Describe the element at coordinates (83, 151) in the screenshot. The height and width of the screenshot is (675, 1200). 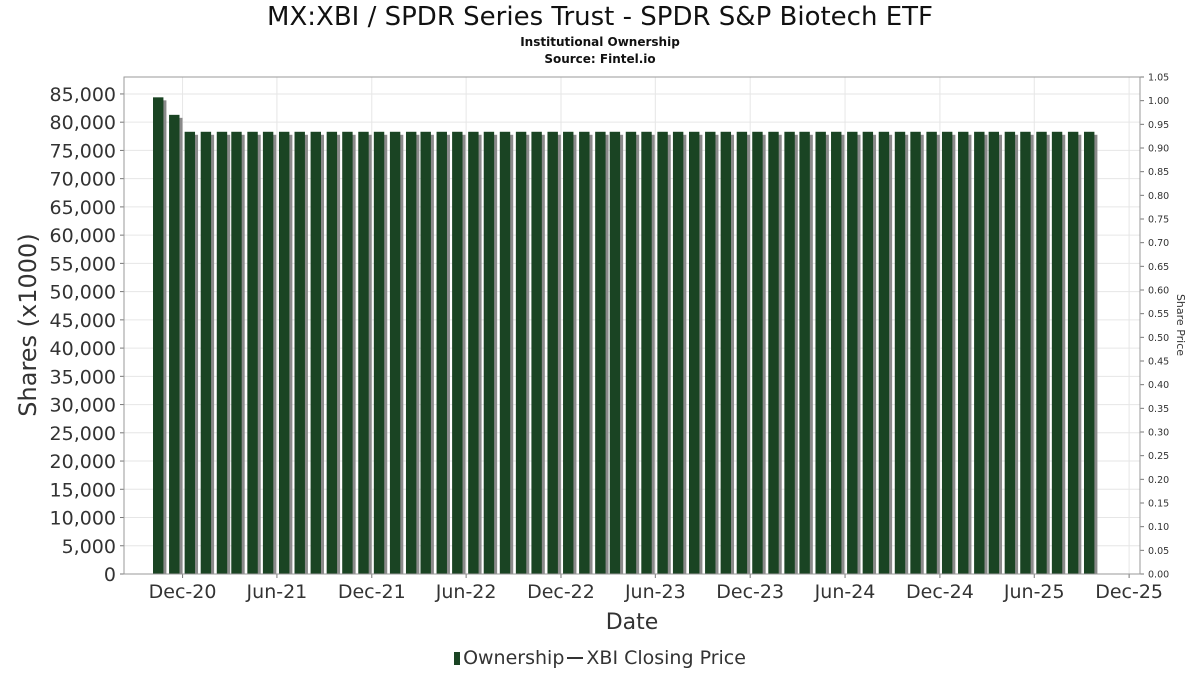
I see `y-tick-label: 75,000` at that location.